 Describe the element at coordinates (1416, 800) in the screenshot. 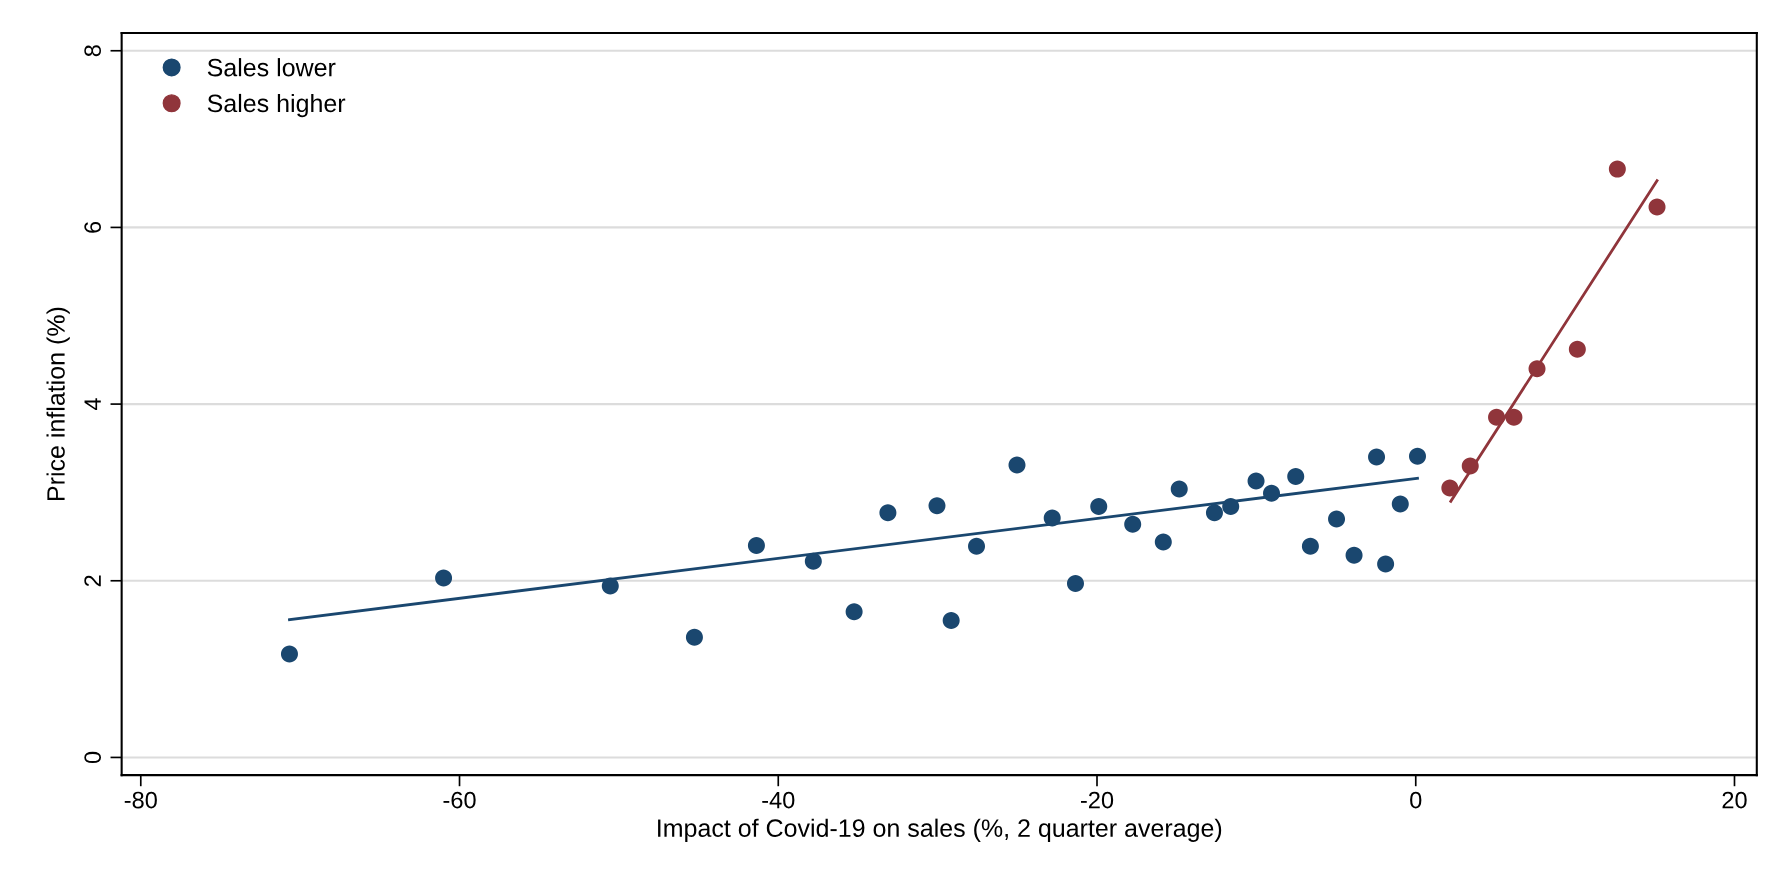

I see `x-tick-label: 0` at that location.